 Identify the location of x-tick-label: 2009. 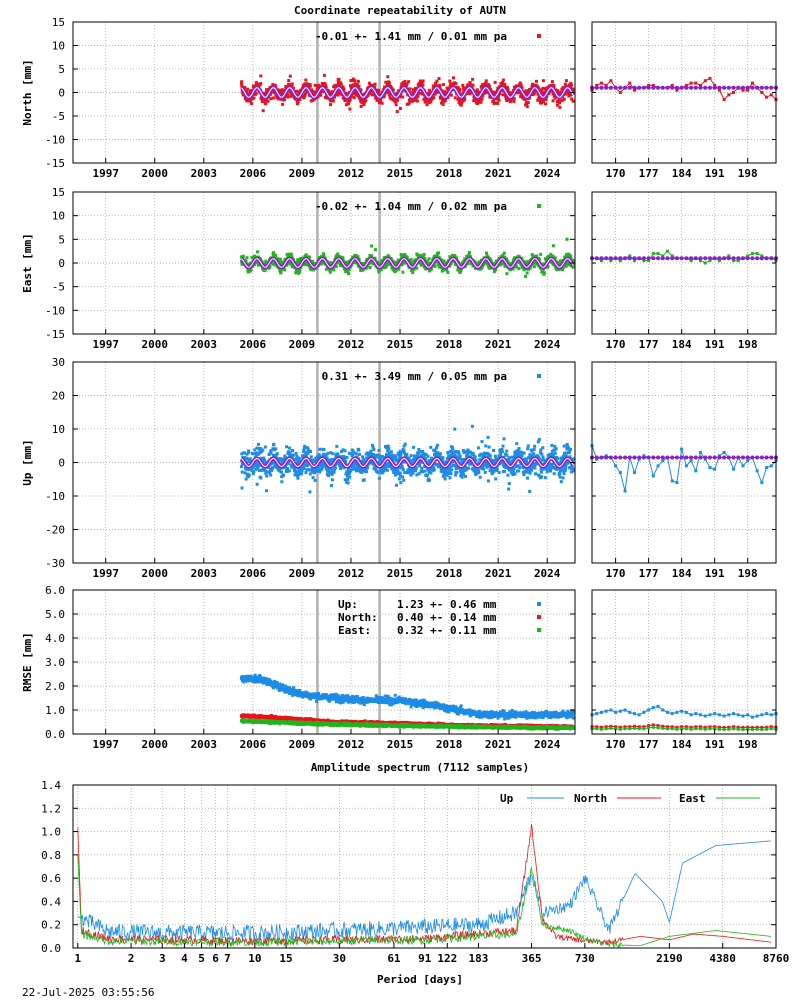
(302, 344).